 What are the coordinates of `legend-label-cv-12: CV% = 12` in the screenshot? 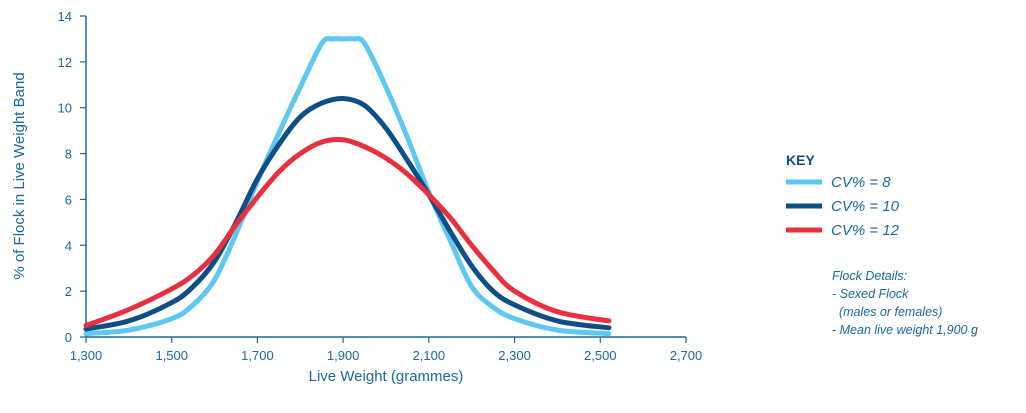 It's located at (865, 230).